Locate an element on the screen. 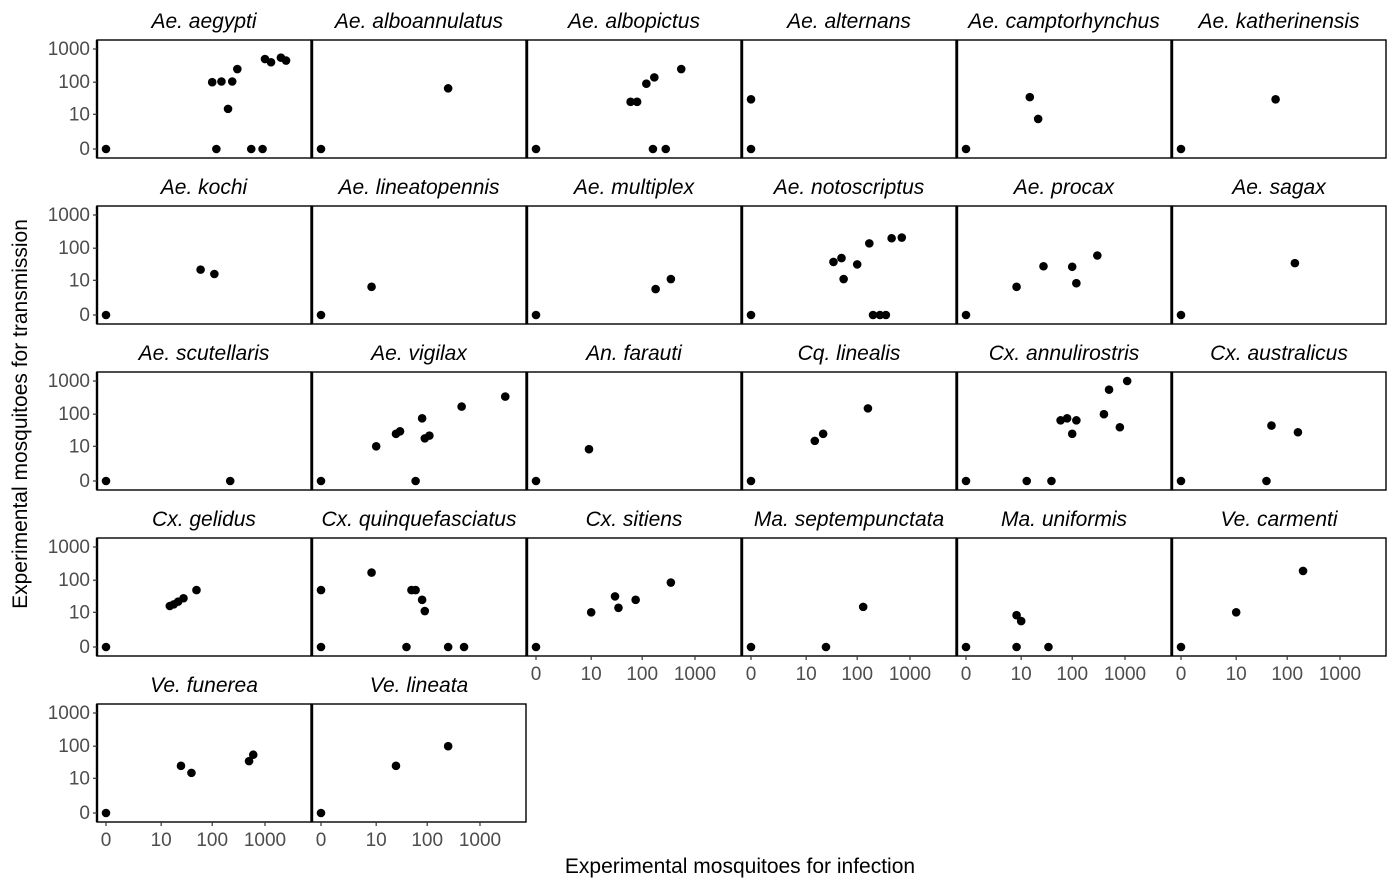  y-tick-label: 1000 is located at coordinates (69, 49).